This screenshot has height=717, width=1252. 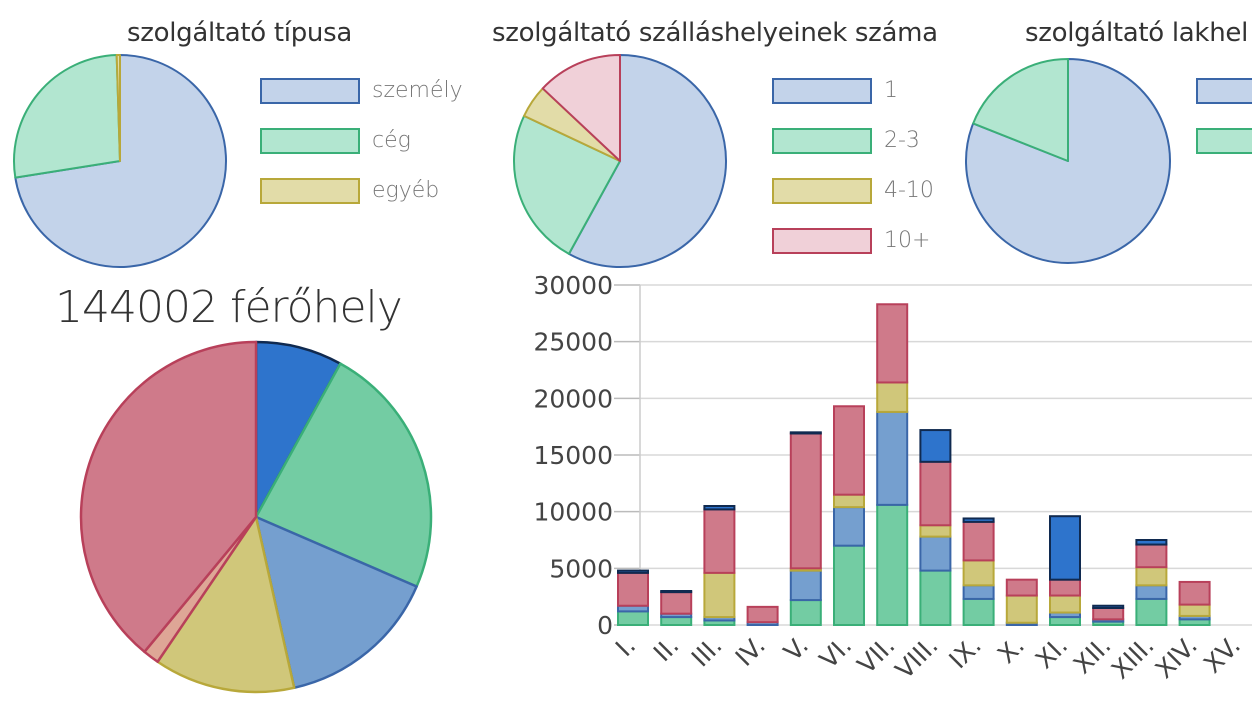 What do you see at coordinates (573, 455) in the screenshot?
I see `y-tick-label: 15000` at bounding box center [573, 455].